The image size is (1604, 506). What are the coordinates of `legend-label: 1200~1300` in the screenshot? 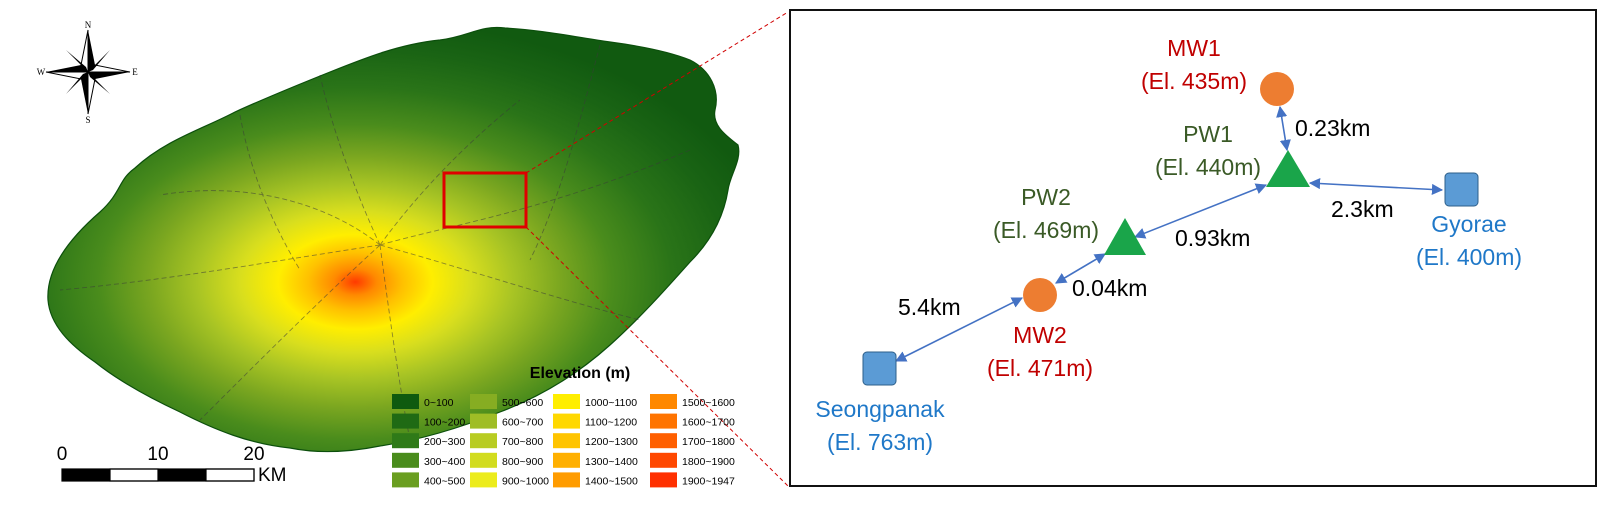 It's located at (611, 442).